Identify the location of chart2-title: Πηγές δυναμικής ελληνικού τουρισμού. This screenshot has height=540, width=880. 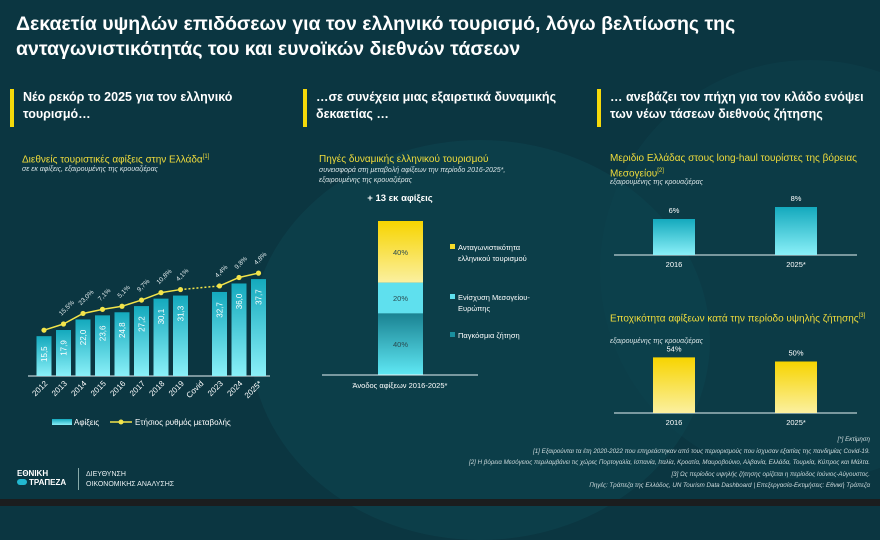
(404, 159).